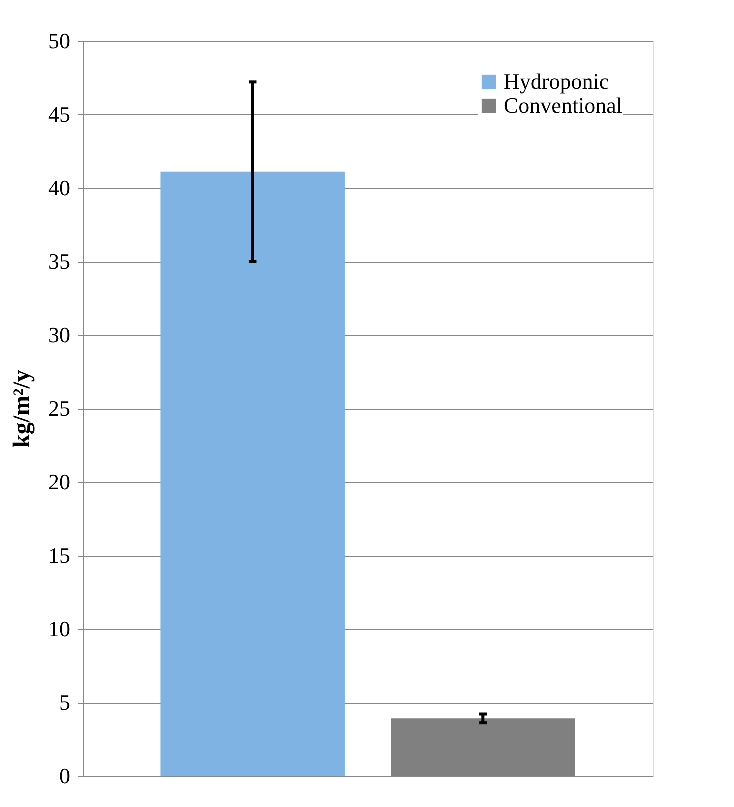  Describe the element at coordinates (59, 188) in the screenshot. I see `y-tick-label: 40` at that location.